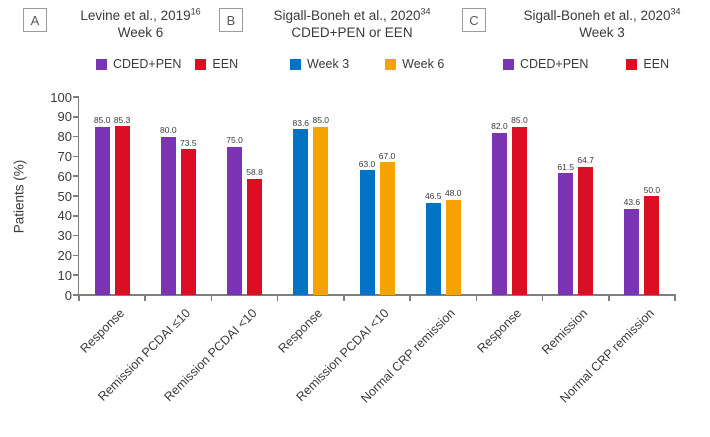 The height and width of the screenshot is (437, 710). Describe the element at coordinates (61, 97) in the screenshot. I see `y-tick-label: 100` at that location.